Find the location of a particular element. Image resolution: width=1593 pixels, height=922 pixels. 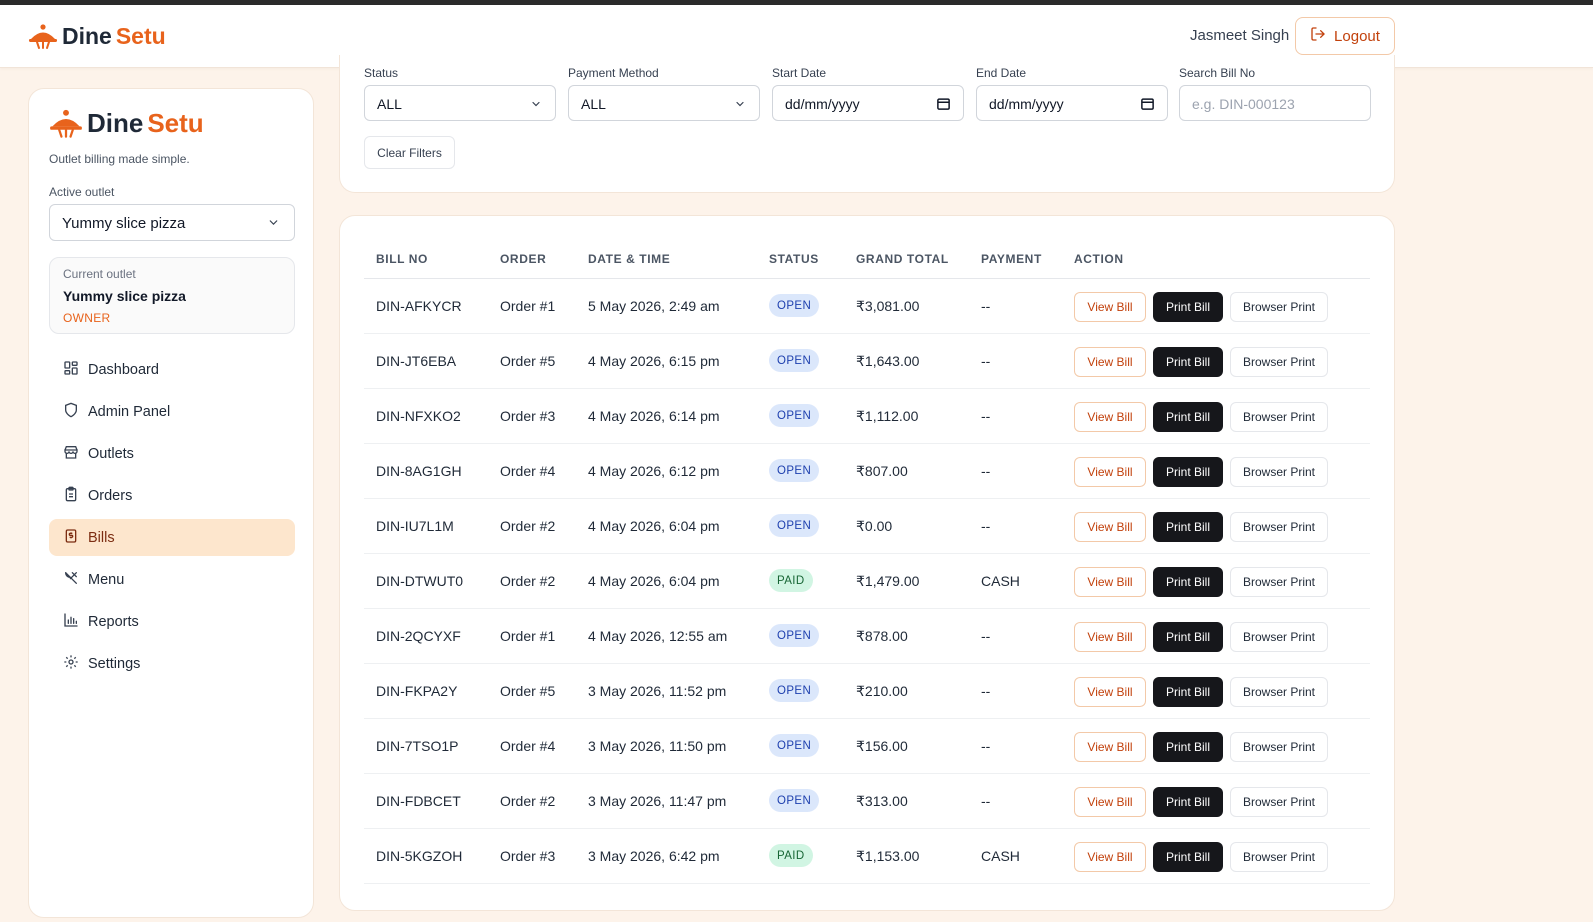

sidebar-brand: Dine Setu is located at coordinates (126, 123).